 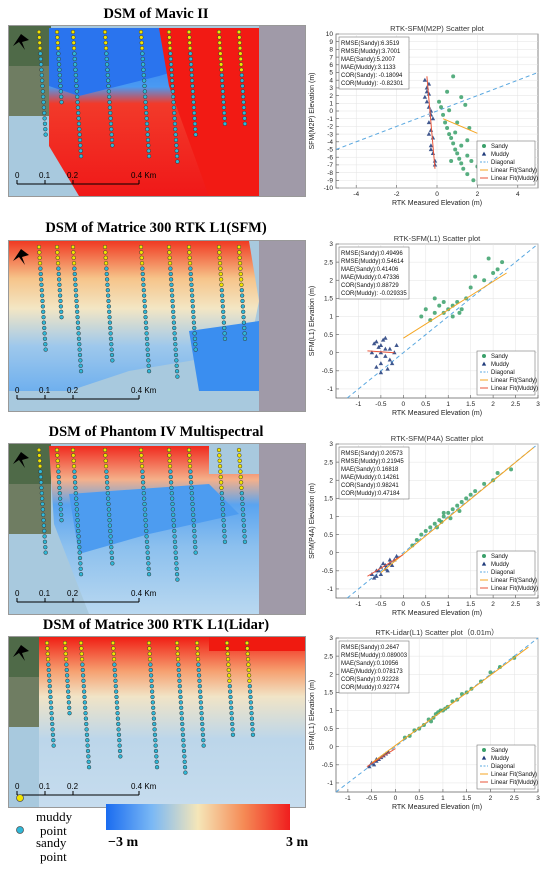 I want to click on dsm-map-p4a: 0 0.1 0.2 0.4 Km, so click(x=157, y=529).